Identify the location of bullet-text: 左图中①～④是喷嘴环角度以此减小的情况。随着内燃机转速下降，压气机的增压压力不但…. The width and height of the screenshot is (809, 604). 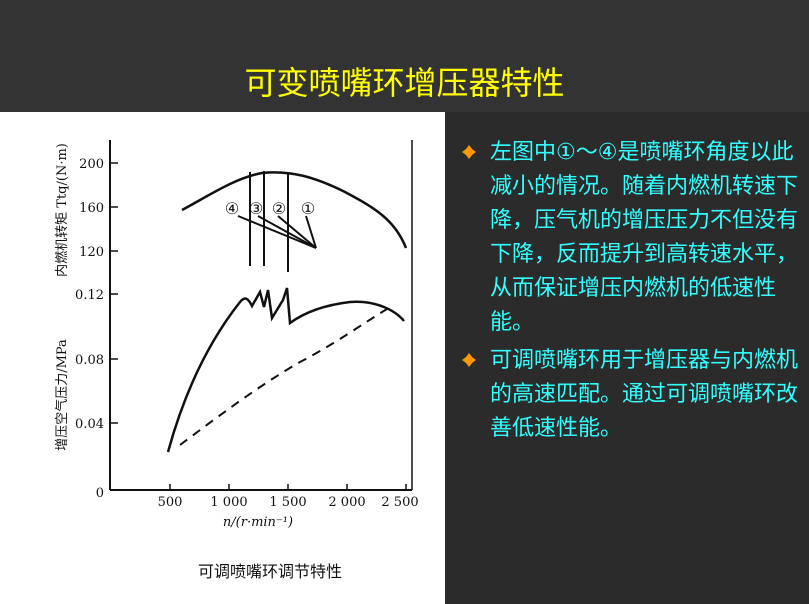
(644, 237).